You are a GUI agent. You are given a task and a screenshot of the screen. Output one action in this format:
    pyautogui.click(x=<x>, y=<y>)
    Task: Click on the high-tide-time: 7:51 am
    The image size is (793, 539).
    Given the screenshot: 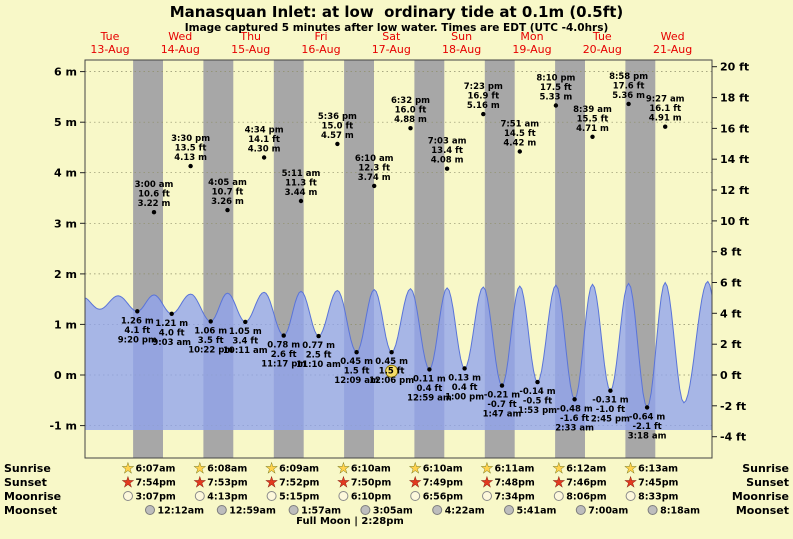 What is the action you would take?
    pyautogui.click(x=519, y=125)
    